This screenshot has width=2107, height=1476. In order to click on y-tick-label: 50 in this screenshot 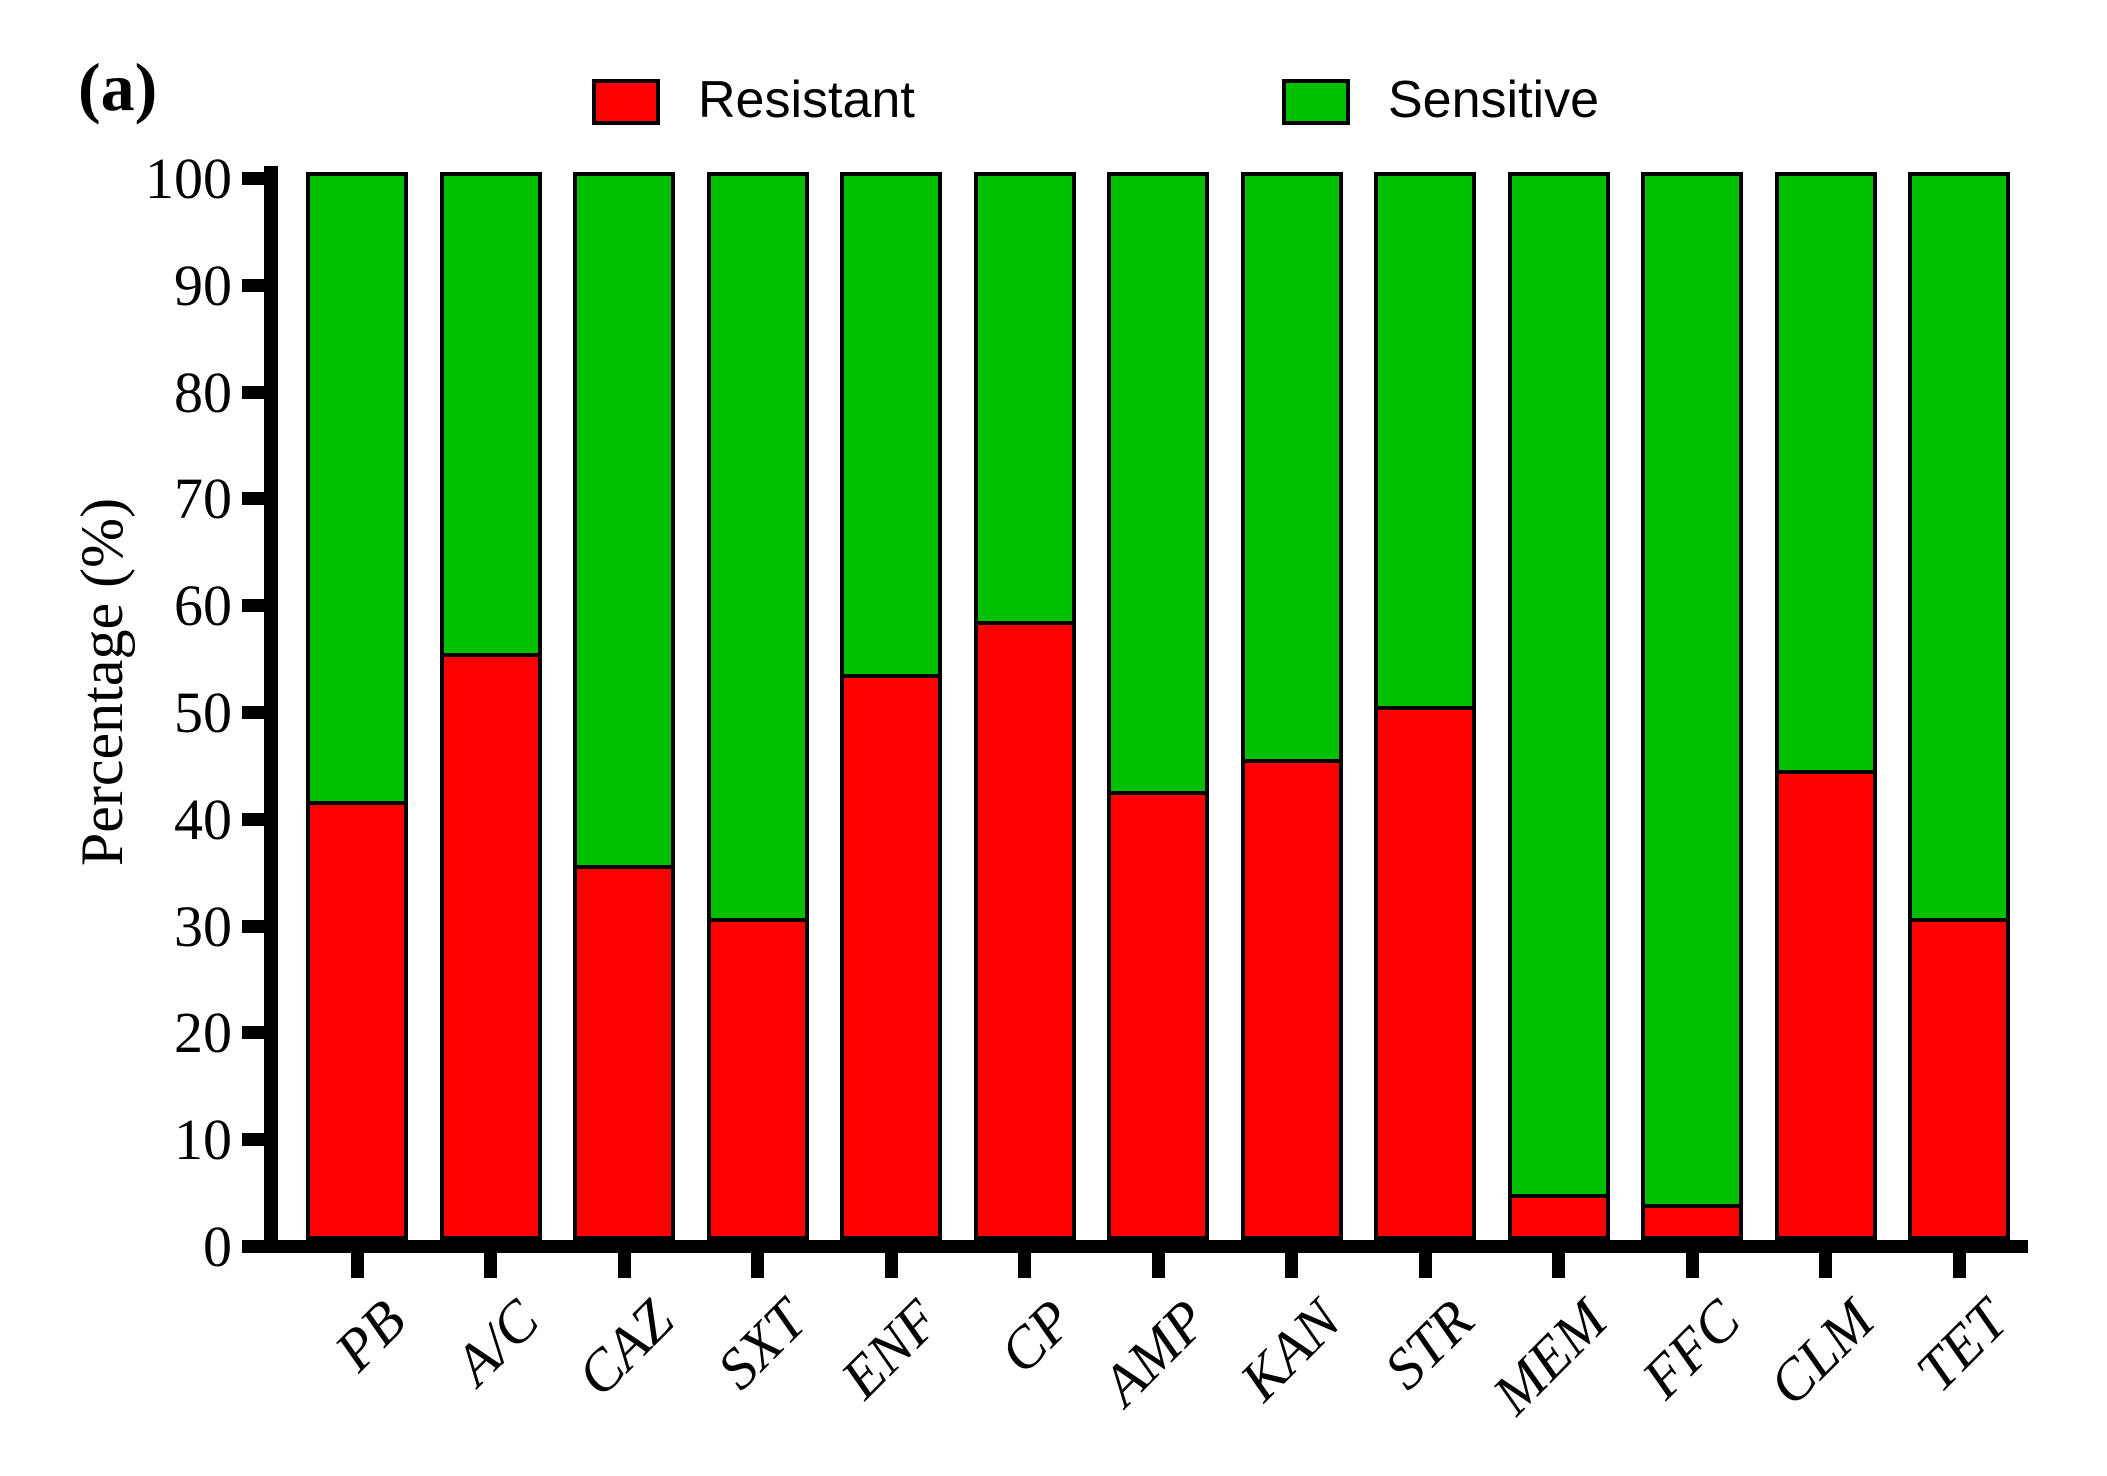, I will do `click(203, 712)`.